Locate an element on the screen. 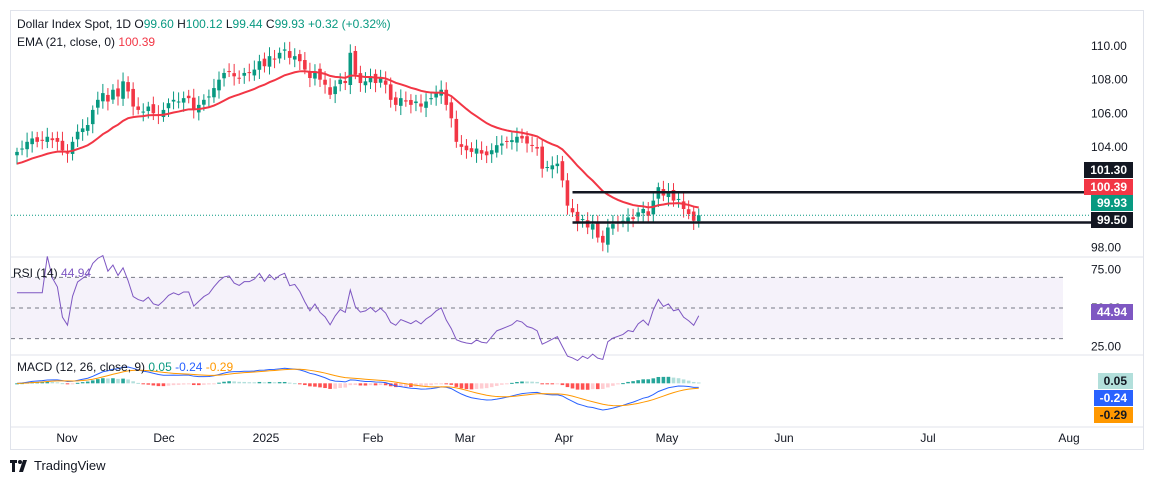 The width and height of the screenshot is (1154, 485). footer: TradingView is located at coordinates (58, 465).